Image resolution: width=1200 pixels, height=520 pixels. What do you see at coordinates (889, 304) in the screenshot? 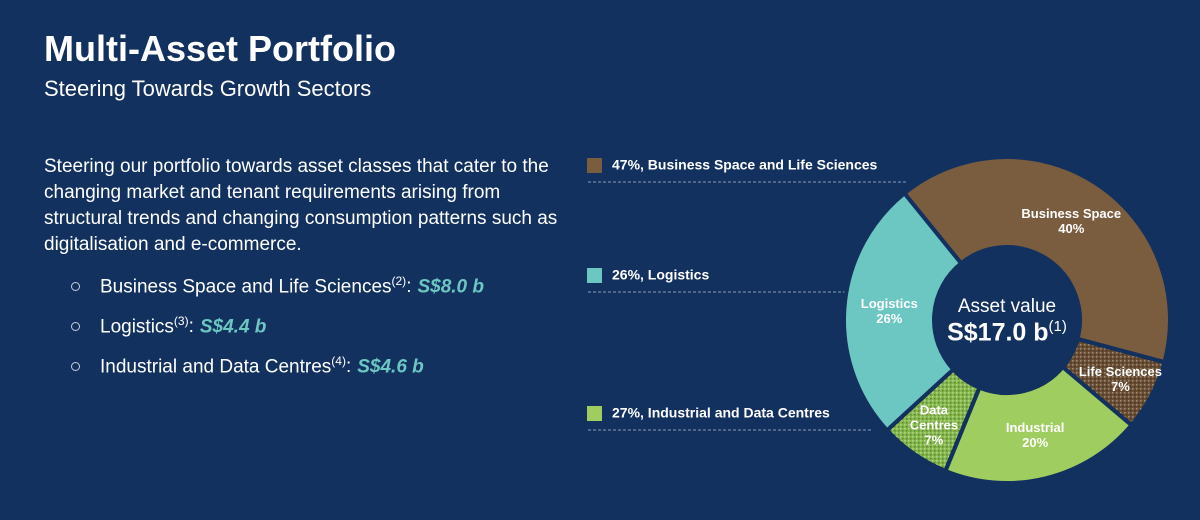
I see `segment-category: Logistics` at bounding box center [889, 304].